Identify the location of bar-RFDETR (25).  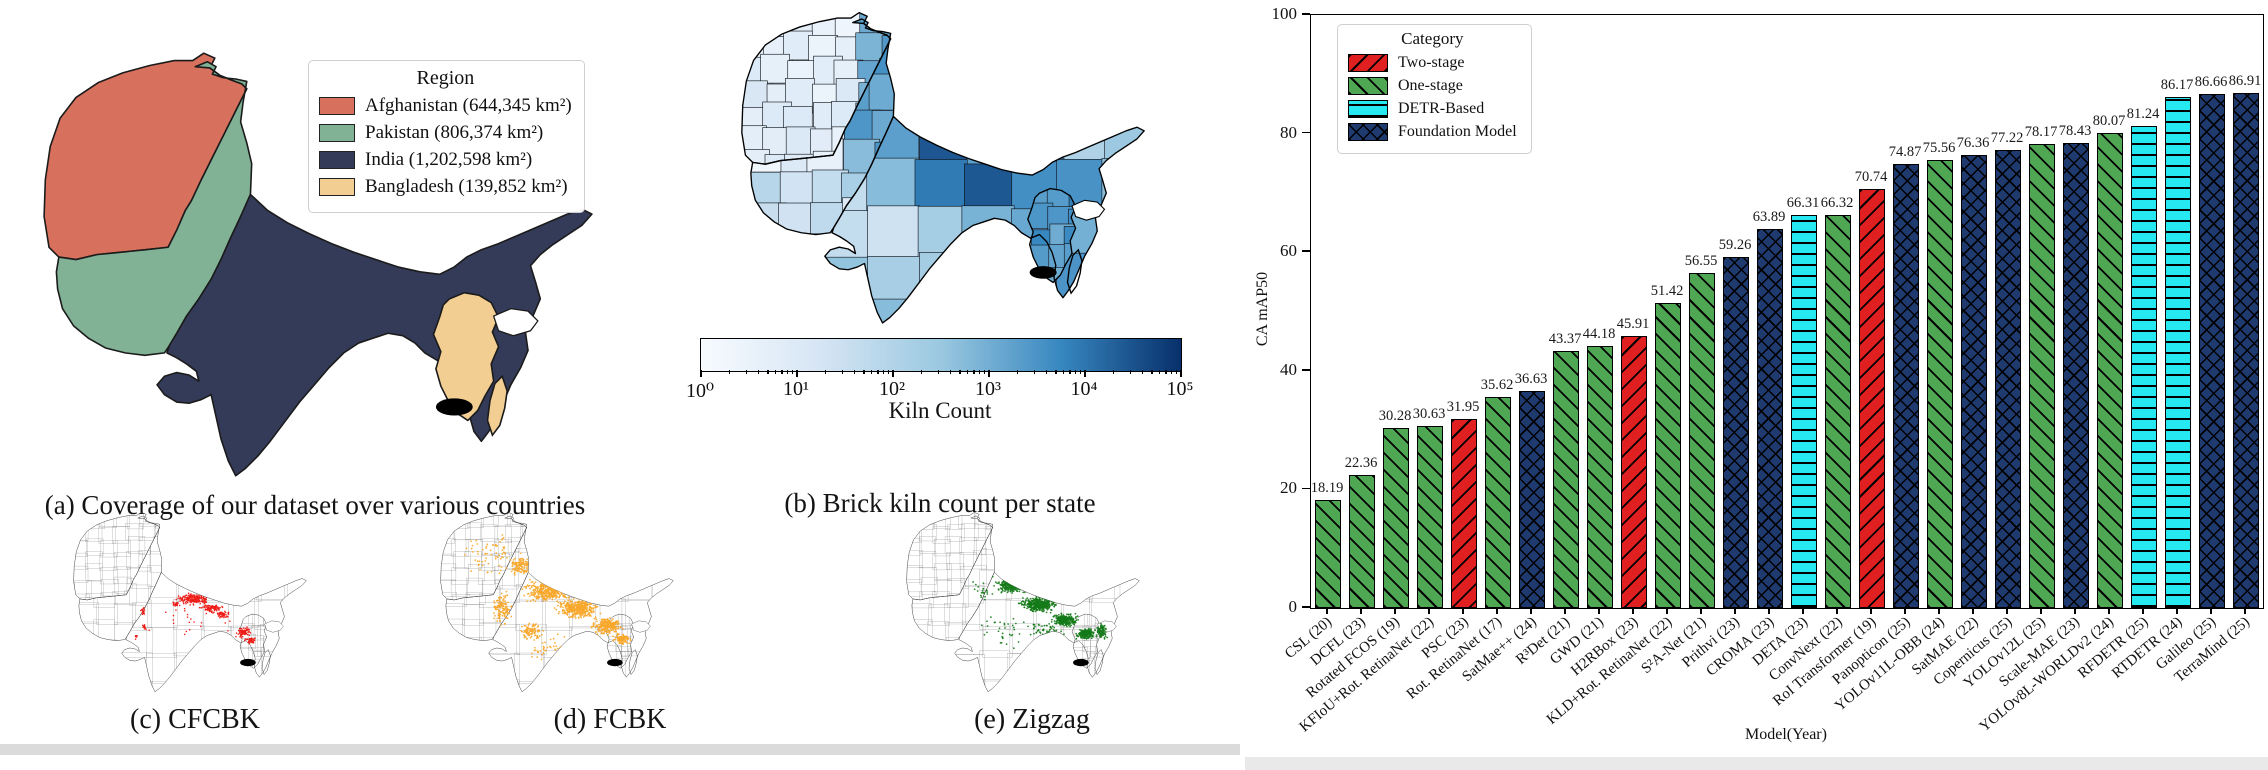
(2144, 367).